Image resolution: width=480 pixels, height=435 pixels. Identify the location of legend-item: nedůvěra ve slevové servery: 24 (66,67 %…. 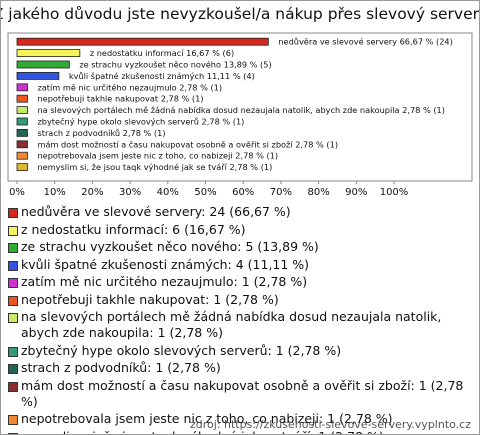
(239, 212).